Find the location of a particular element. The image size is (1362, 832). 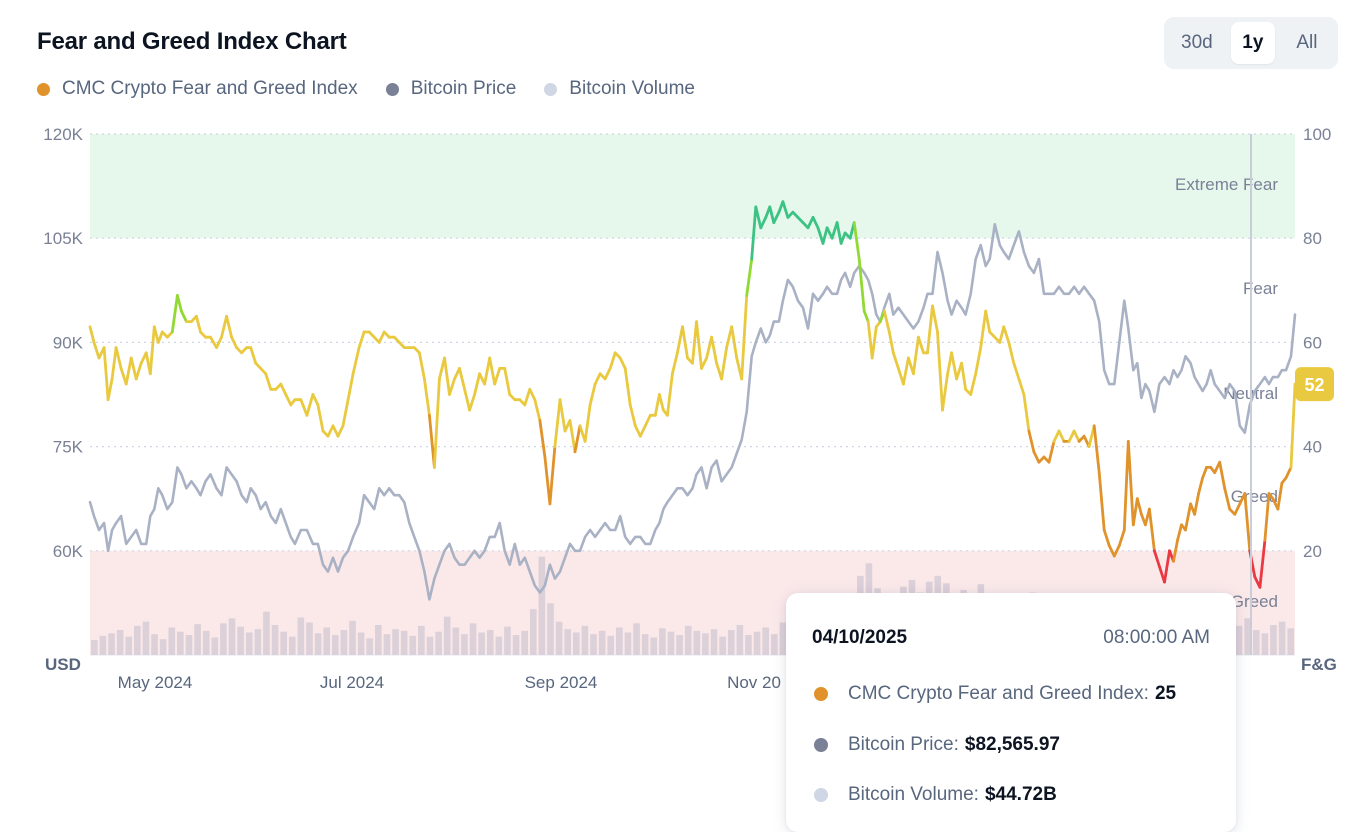

tooltip-row-bitcoin-volume: Bitcoin Volume: $44.72B is located at coordinates (935, 795).